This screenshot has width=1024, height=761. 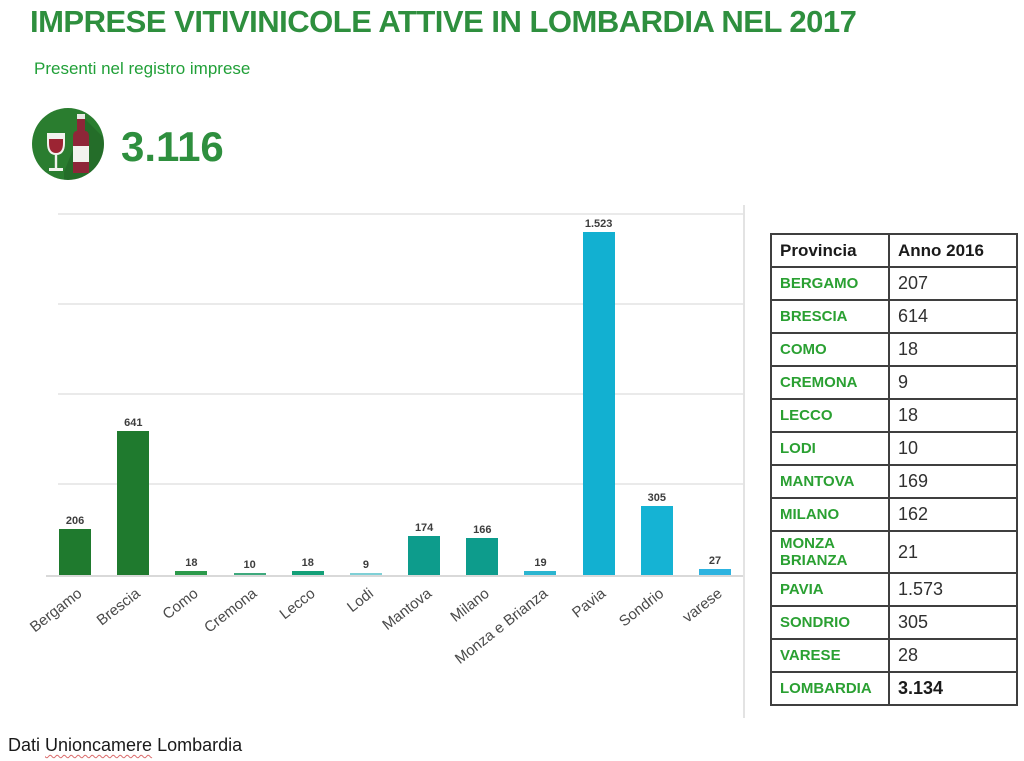 I want to click on column-header-anno-2016: Anno 2016, so click(x=953, y=250).